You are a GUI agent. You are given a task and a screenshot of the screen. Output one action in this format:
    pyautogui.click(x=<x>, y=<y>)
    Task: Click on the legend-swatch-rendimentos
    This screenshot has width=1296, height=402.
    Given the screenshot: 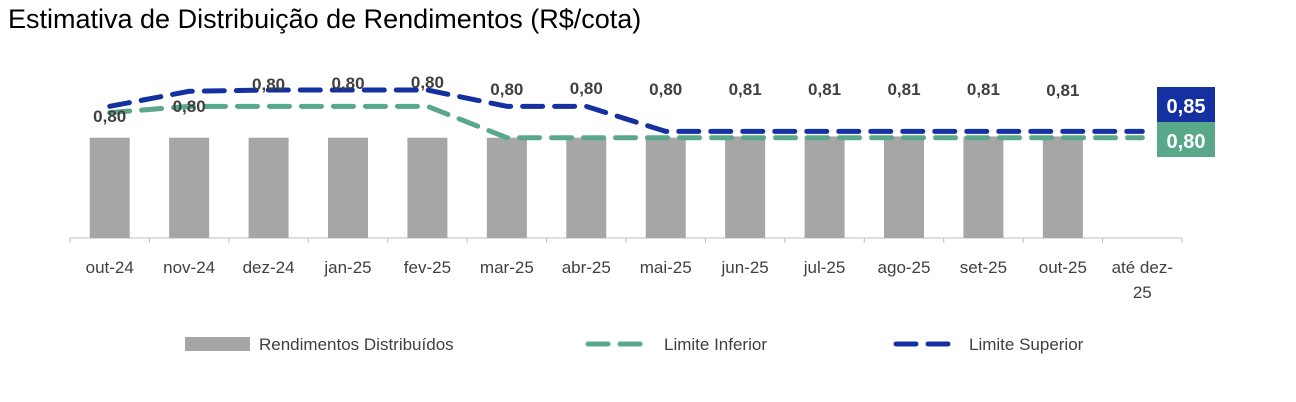 What is the action you would take?
    pyautogui.click(x=217, y=344)
    